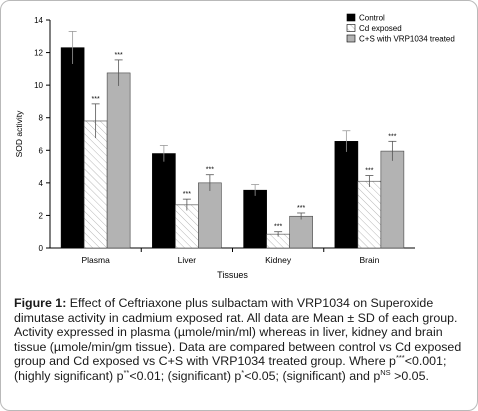 The height and width of the screenshot is (411, 478). I want to click on caption-text-5: >0.05., so click(409, 375).